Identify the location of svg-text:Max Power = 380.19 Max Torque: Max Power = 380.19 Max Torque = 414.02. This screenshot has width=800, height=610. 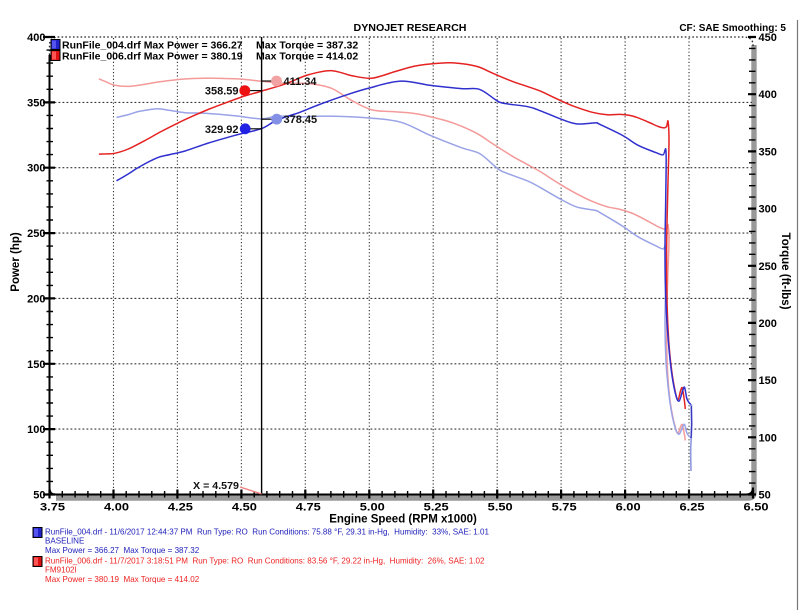
(122, 579).